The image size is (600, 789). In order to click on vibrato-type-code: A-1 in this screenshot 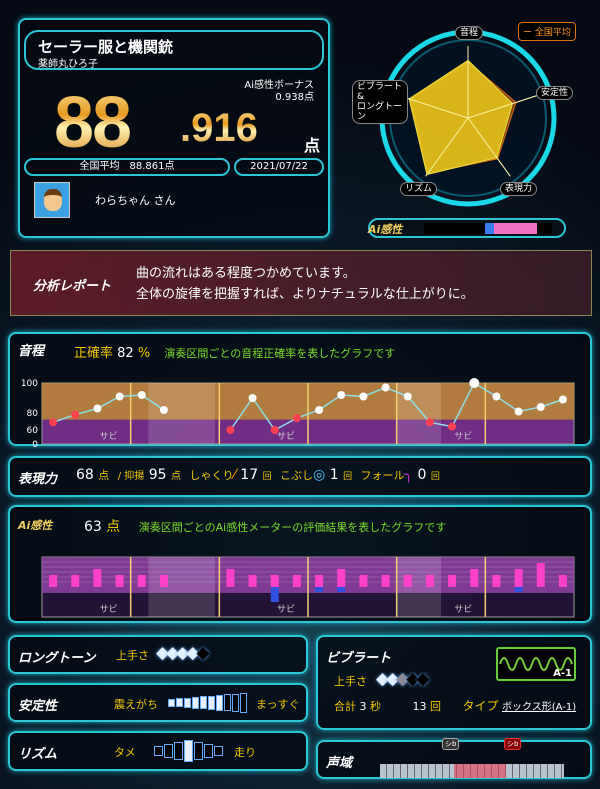, I will do `click(562, 673)`.